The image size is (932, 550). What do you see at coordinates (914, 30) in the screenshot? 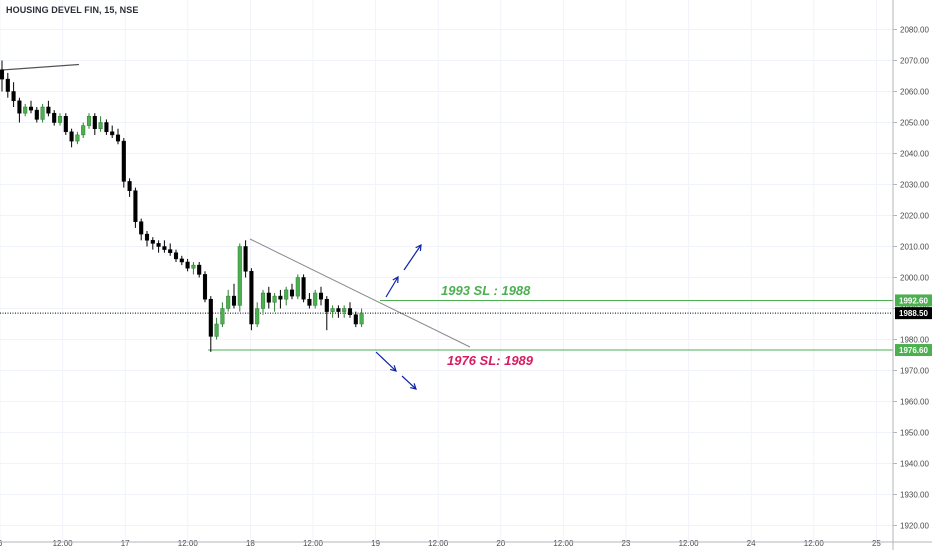
I see `y-tick-label: 2080.00` at bounding box center [914, 30].